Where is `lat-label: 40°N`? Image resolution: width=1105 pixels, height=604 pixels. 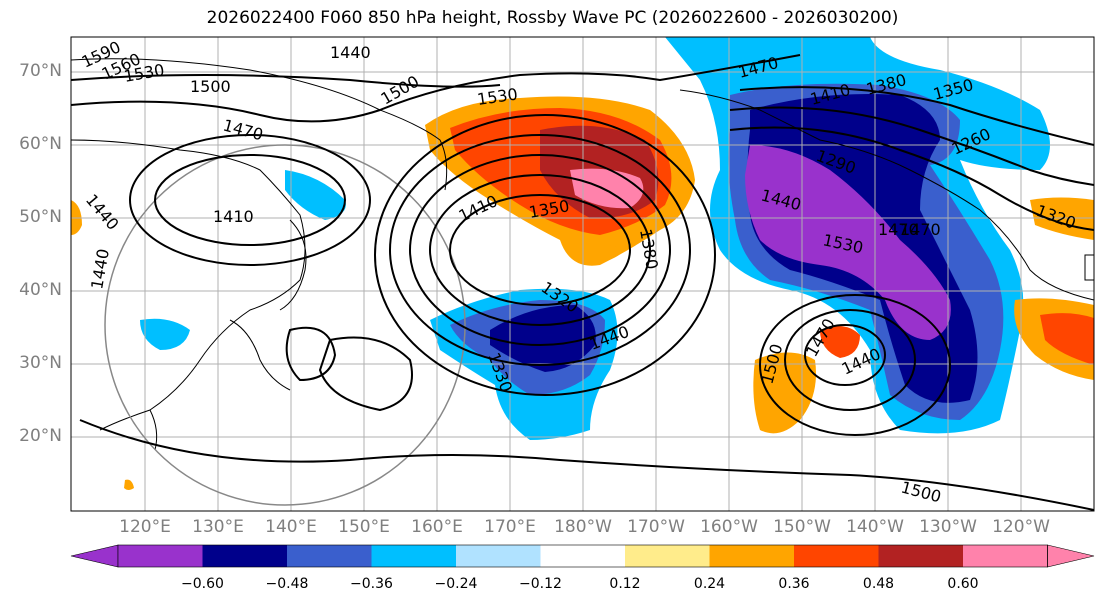 lat-label: 40°N is located at coordinates (40, 290).